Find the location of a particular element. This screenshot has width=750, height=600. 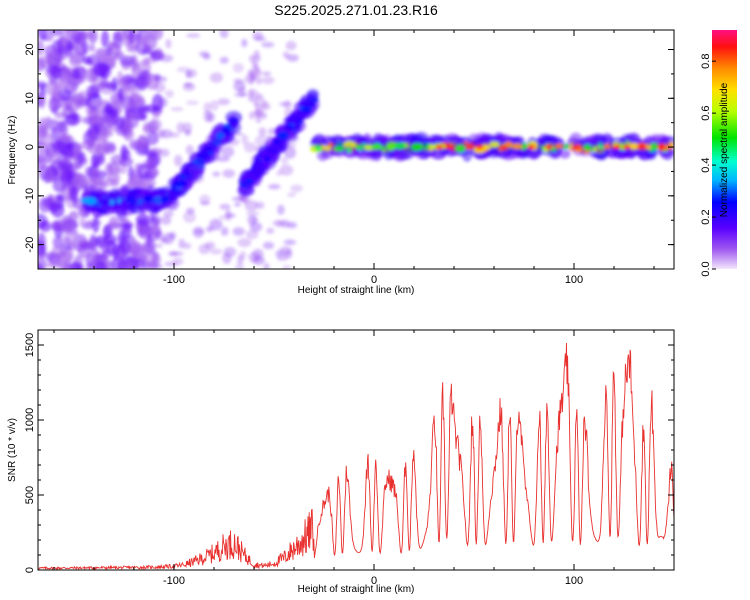

colorbar-tick-label: 0.4 is located at coordinates (706, 164).